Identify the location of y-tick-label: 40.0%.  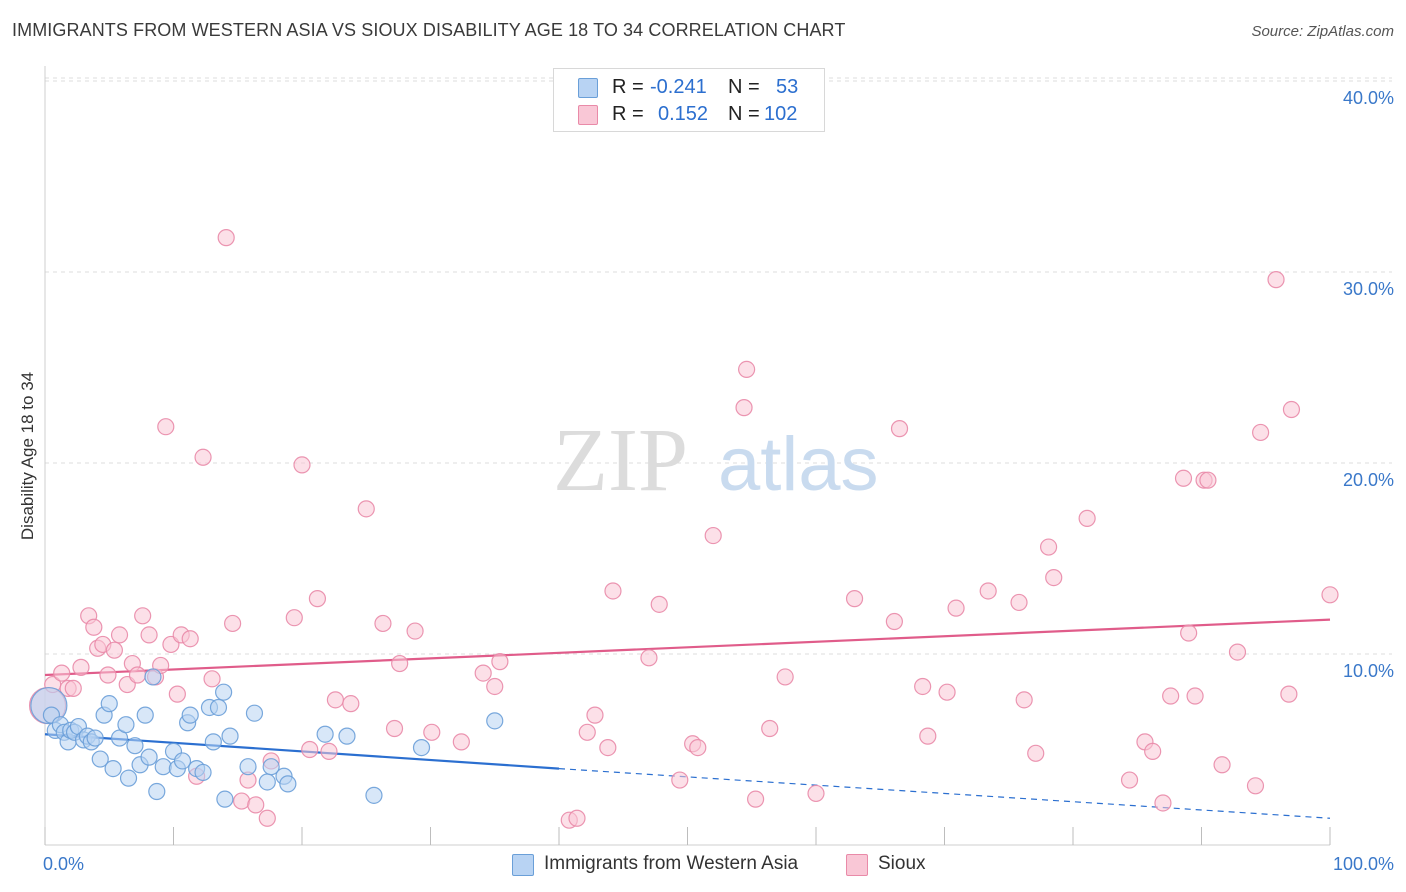
(1368, 98).